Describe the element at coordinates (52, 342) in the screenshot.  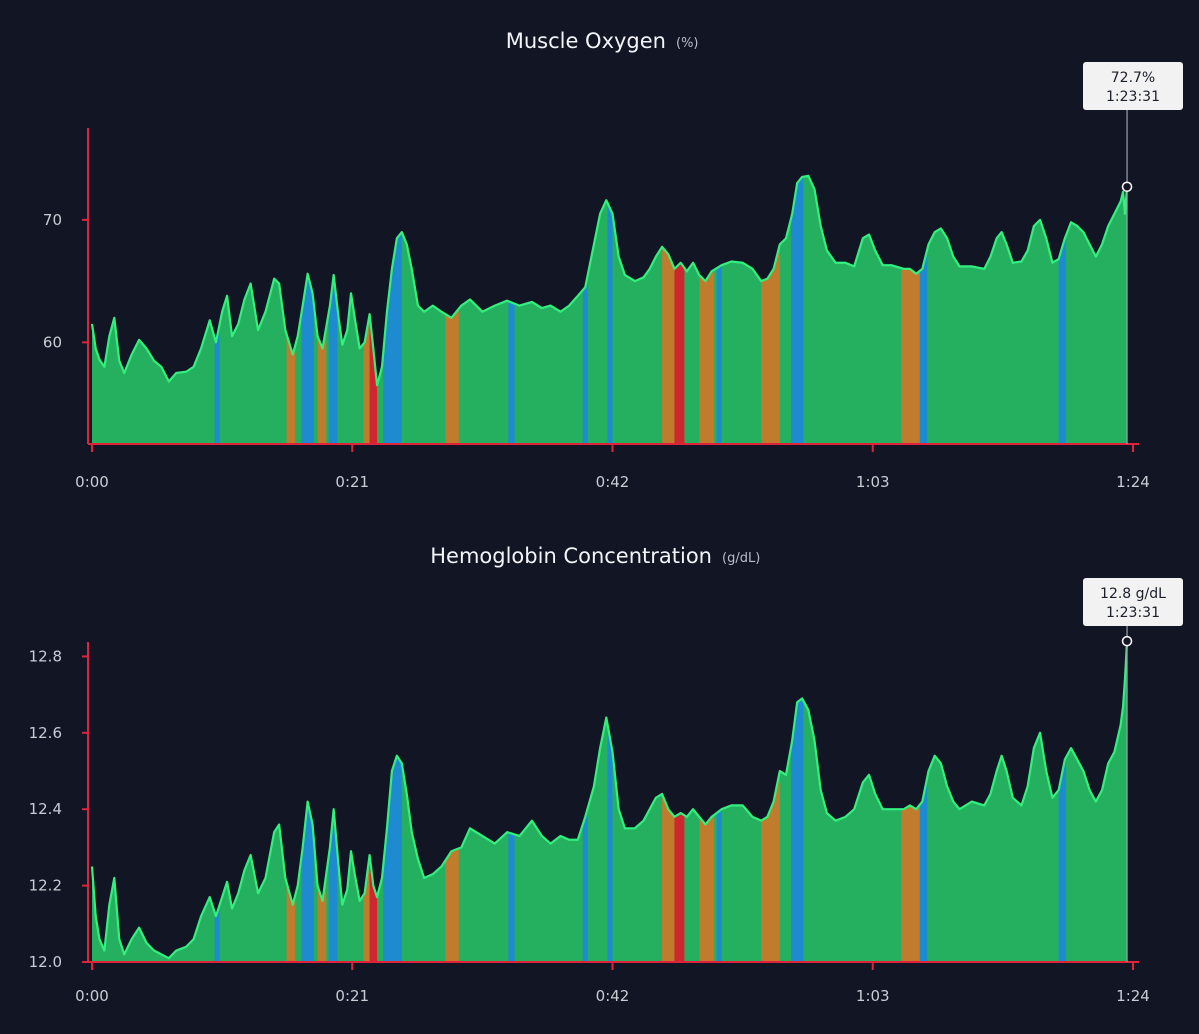
I see `y-tick-label: 60` at that location.